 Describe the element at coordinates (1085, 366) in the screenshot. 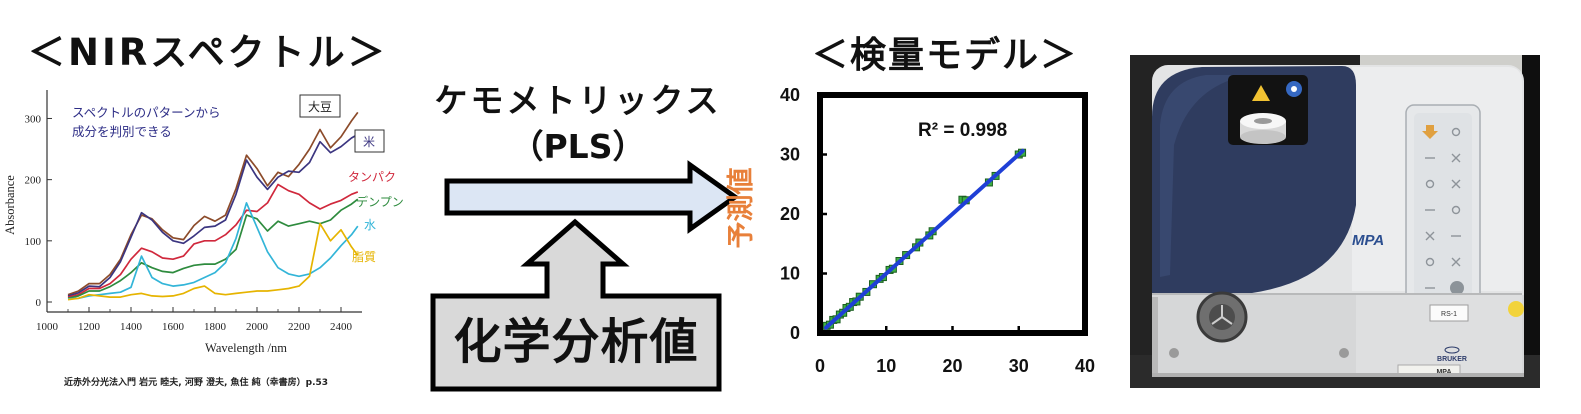

I see `x-tick-label: 40` at that location.